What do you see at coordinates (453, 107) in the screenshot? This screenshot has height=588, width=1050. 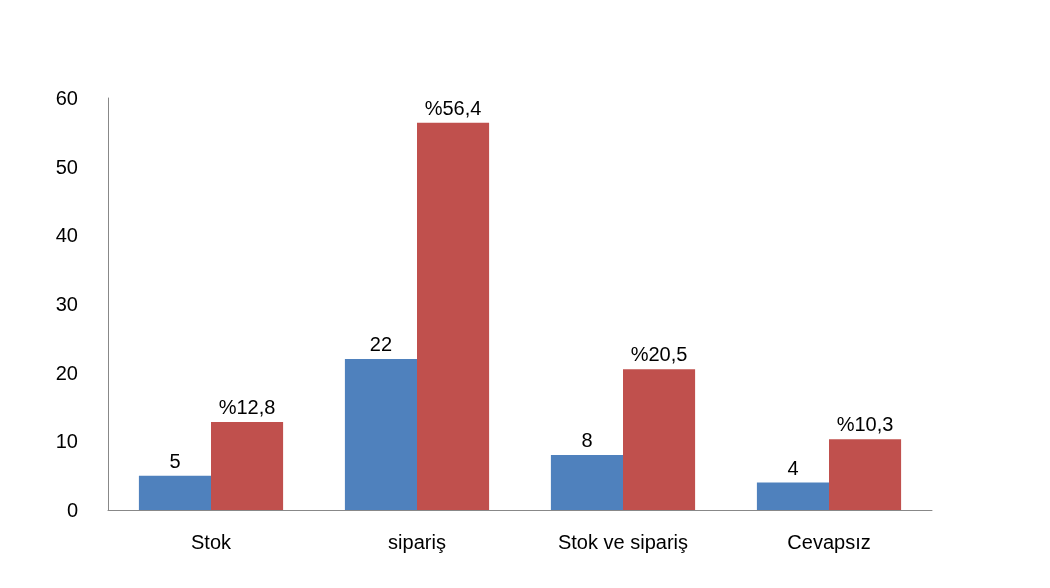 I see `data-label: %56,4` at bounding box center [453, 107].